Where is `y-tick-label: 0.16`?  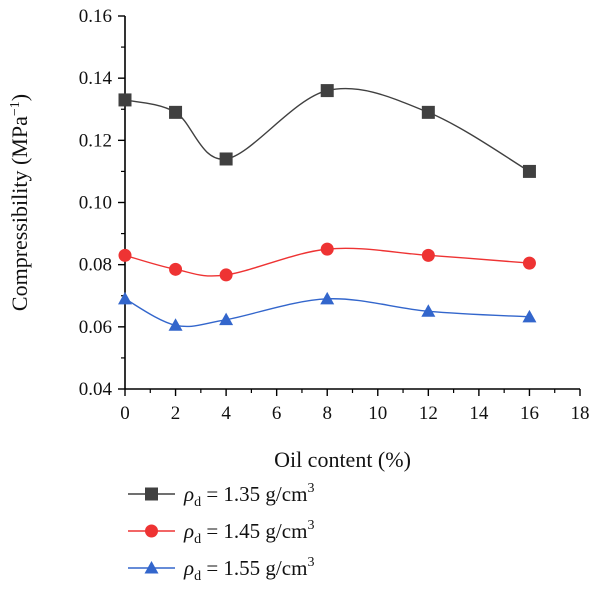 y-tick-label: 0.16 is located at coordinates (95, 16).